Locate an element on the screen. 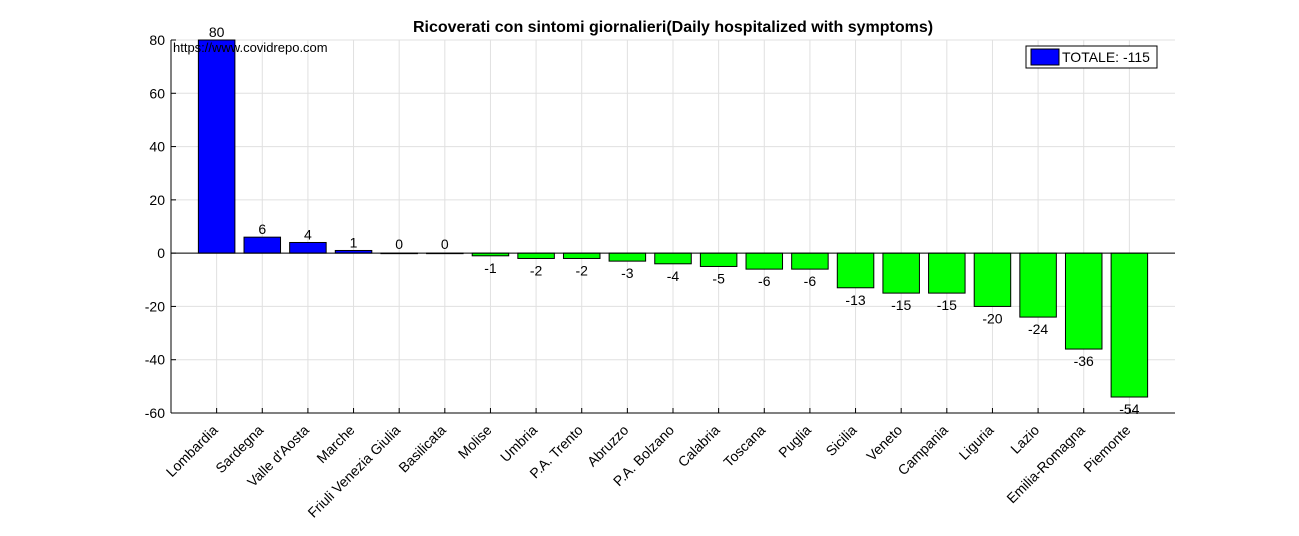 Image resolution: width=1299 pixels, height=536 pixels. legend-label: TOTALE: -115 is located at coordinates (1106, 57).